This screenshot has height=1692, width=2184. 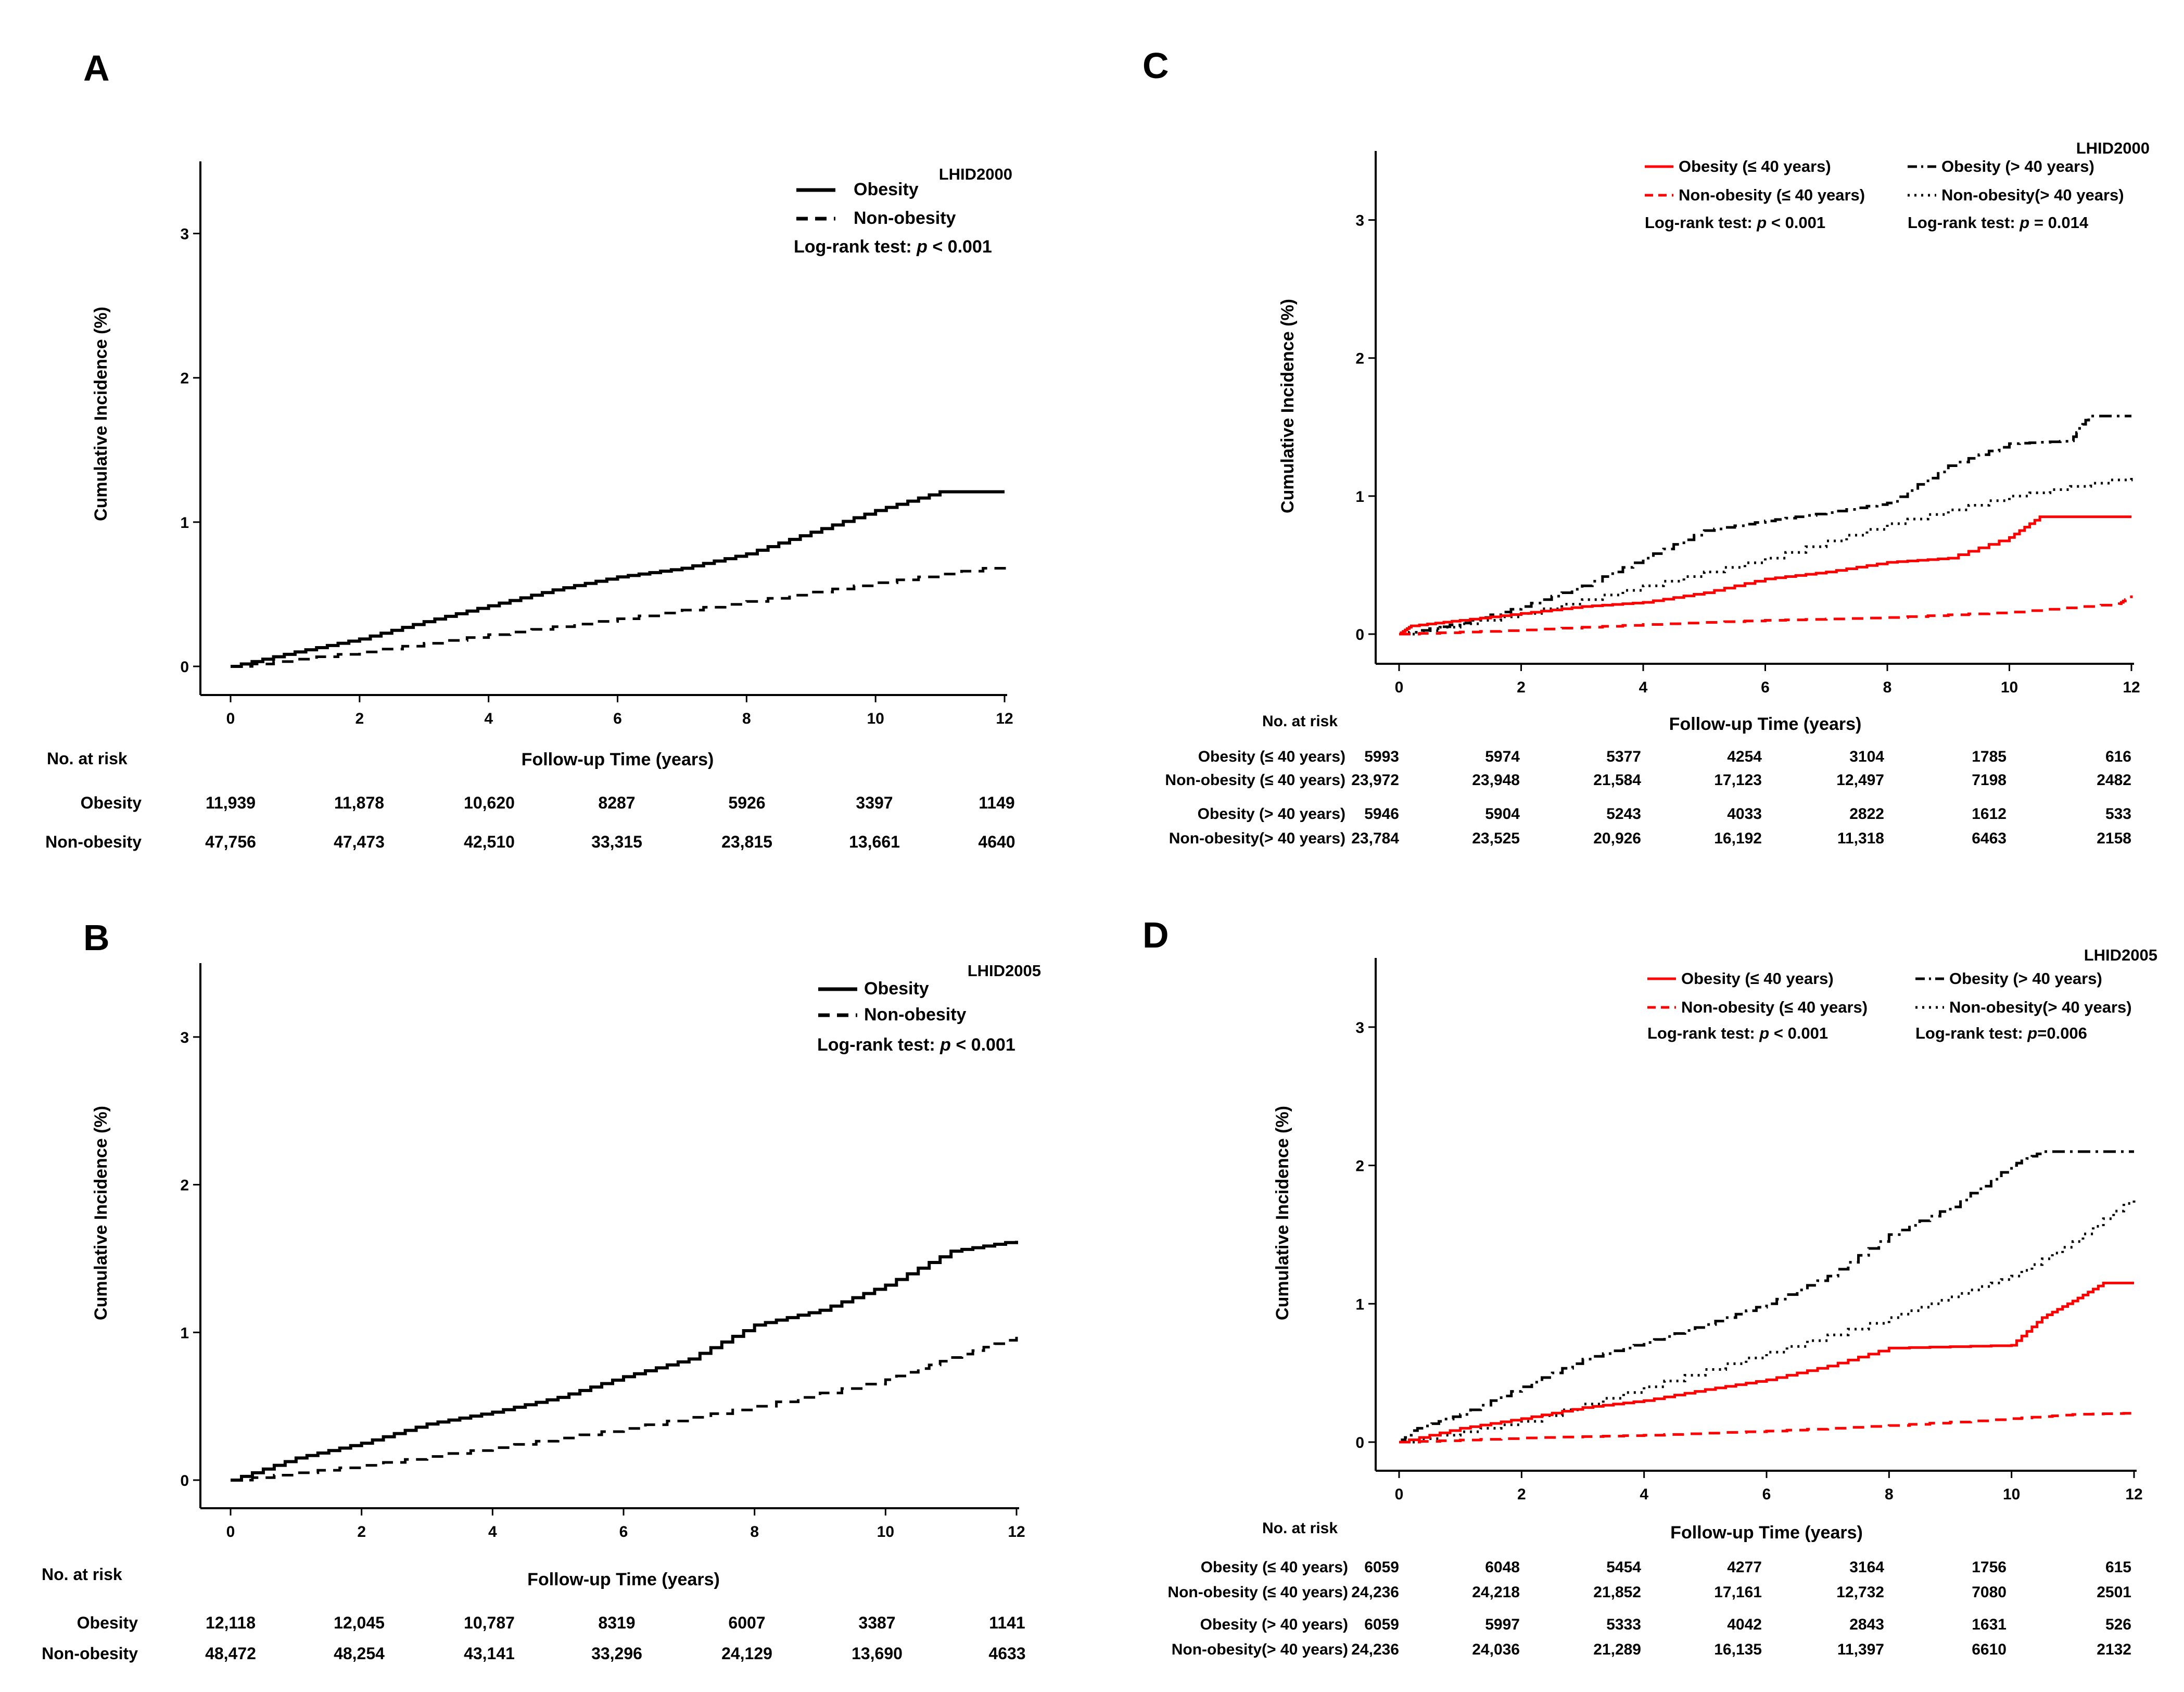 I want to click on legend-label-b: Non-obesity, so click(x=916, y=1015).